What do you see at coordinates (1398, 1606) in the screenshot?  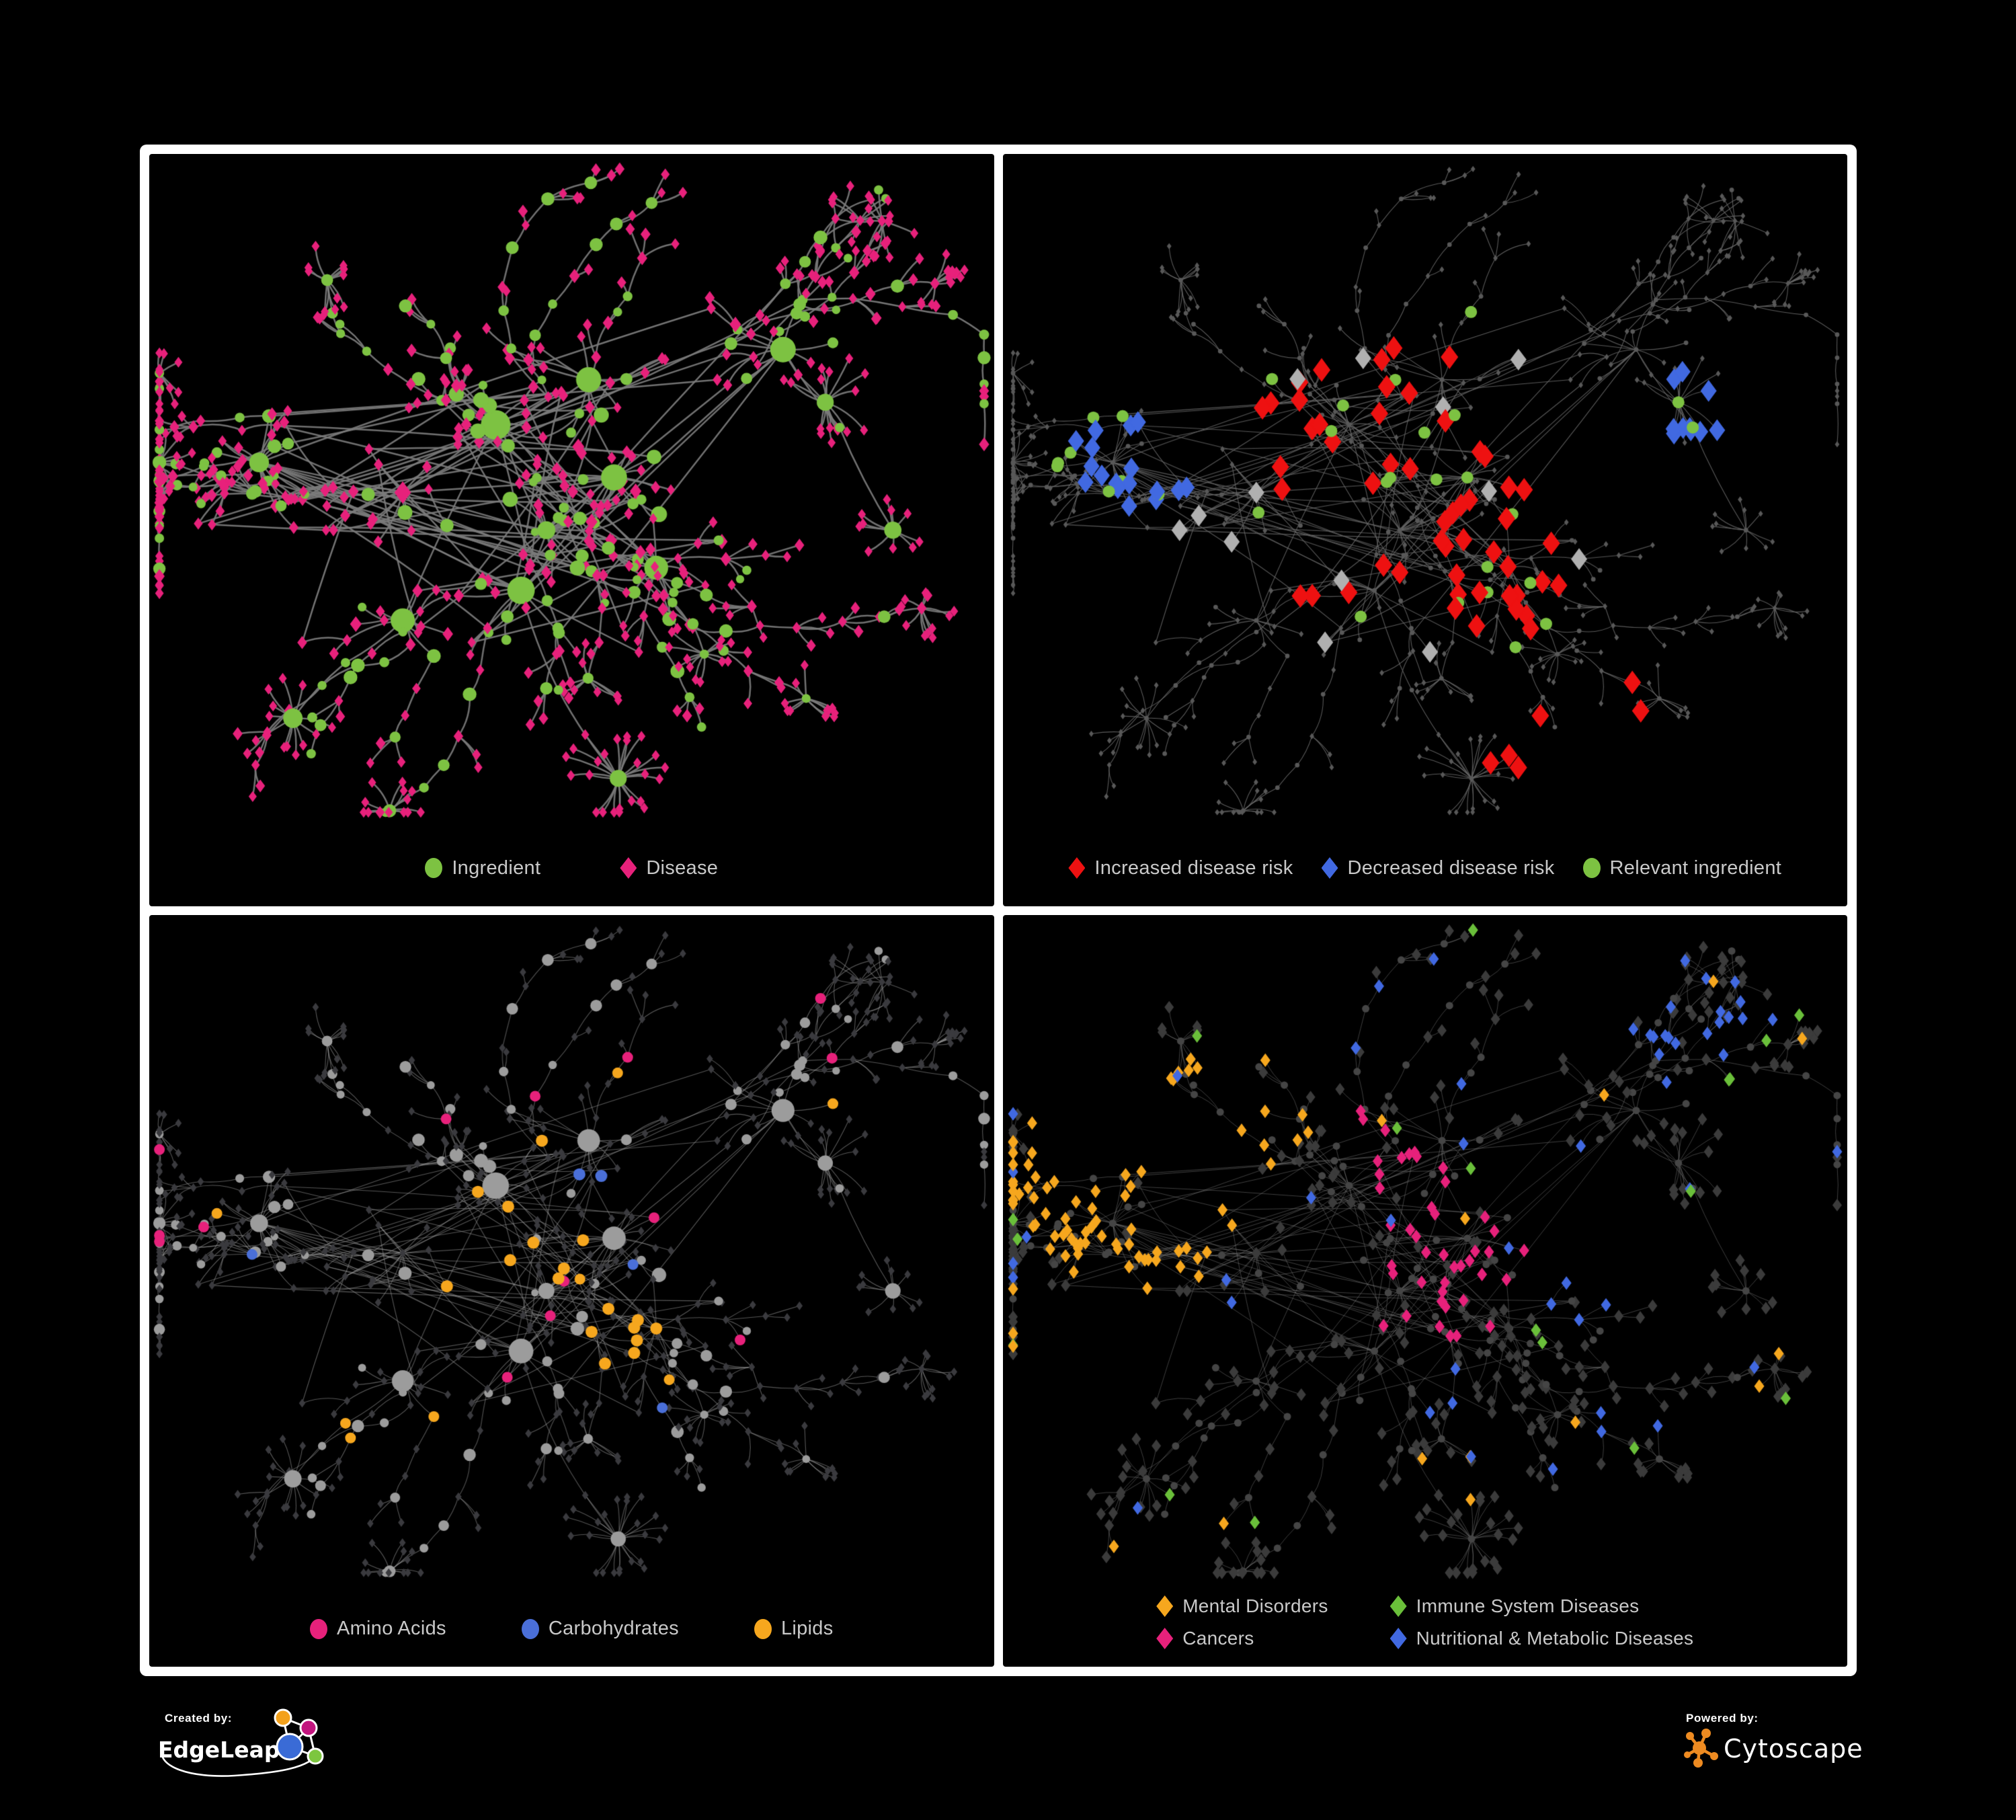 I see `immune-system-diseases-swatch-icon` at bounding box center [1398, 1606].